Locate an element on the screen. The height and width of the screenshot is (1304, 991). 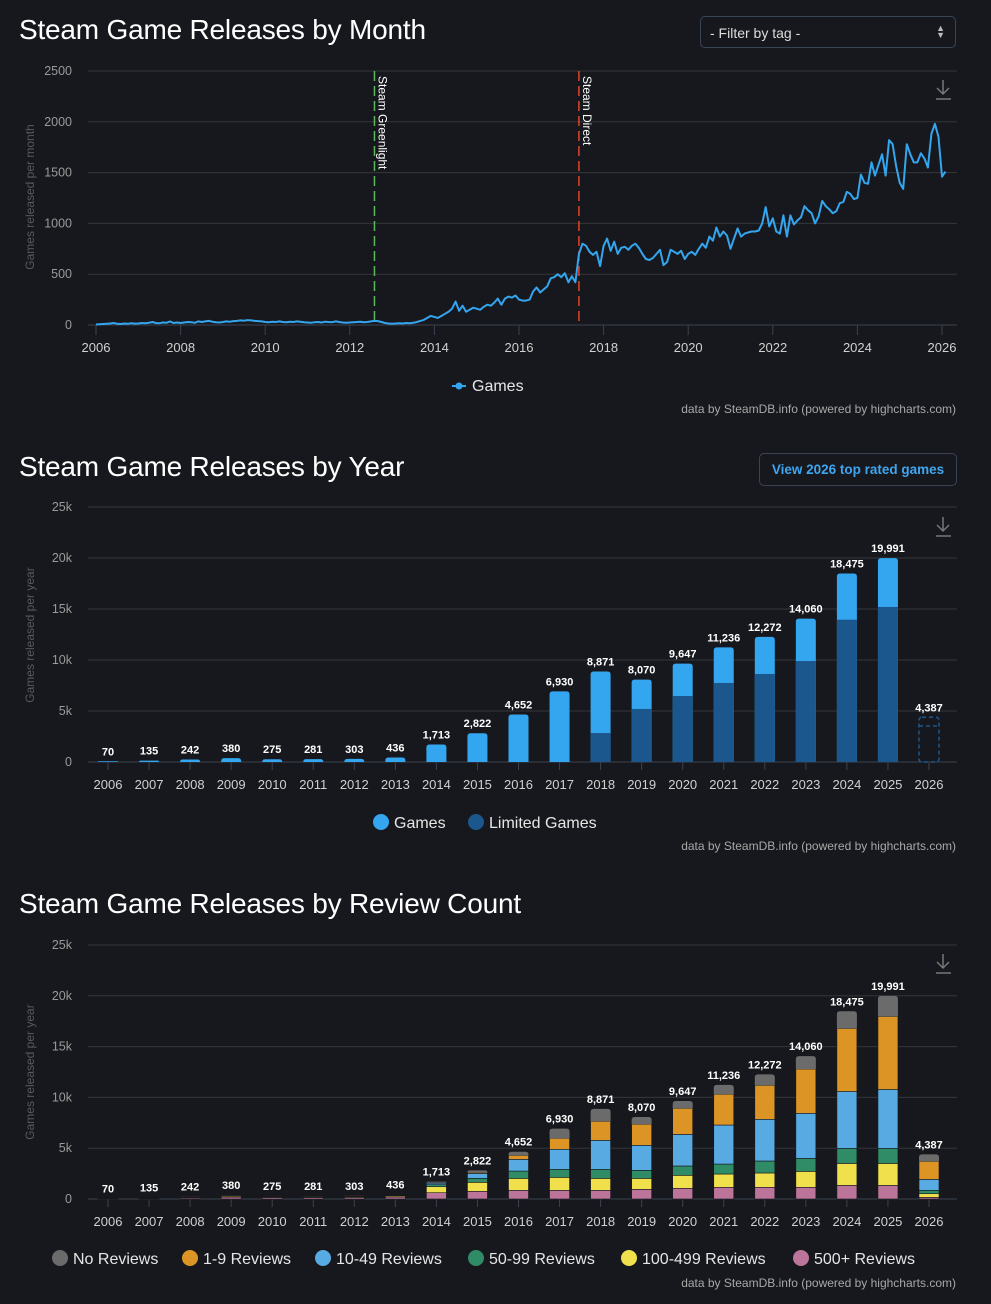
y-axis-title: Games released per year is located at coordinates (30, 1071).